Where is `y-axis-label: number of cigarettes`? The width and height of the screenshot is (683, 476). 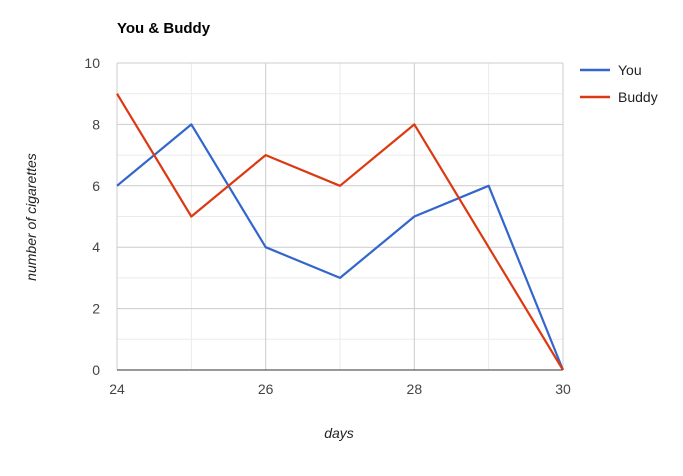
y-axis-label: number of cigarettes is located at coordinates (31, 217).